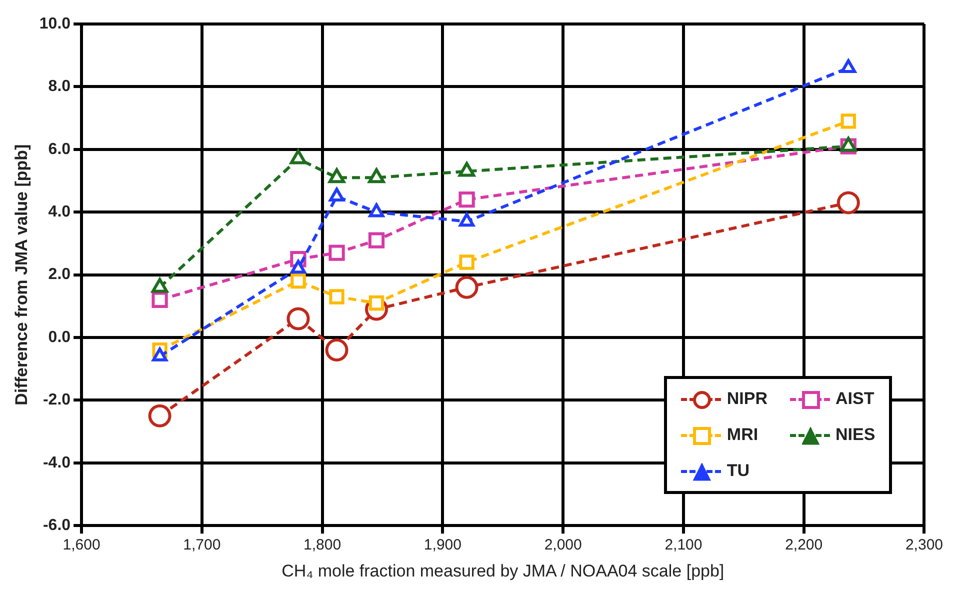 This screenshot has height=594, width=954. Describe the element at coordinates (747, 398) in the screenshot. I see `legend-label: NIPR` at that location.